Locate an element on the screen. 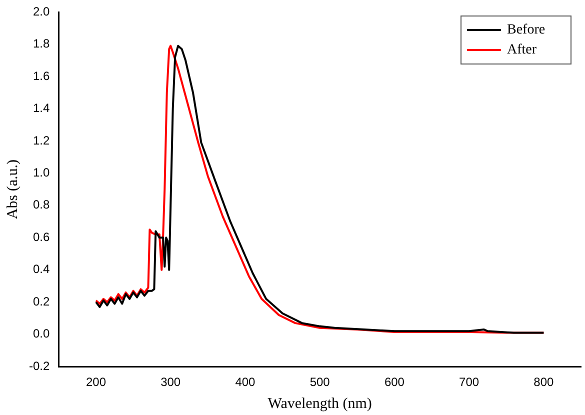 This screenshot has height=415, width=585. y-tick-label: 0.0 is located at coordinates (41, 333).